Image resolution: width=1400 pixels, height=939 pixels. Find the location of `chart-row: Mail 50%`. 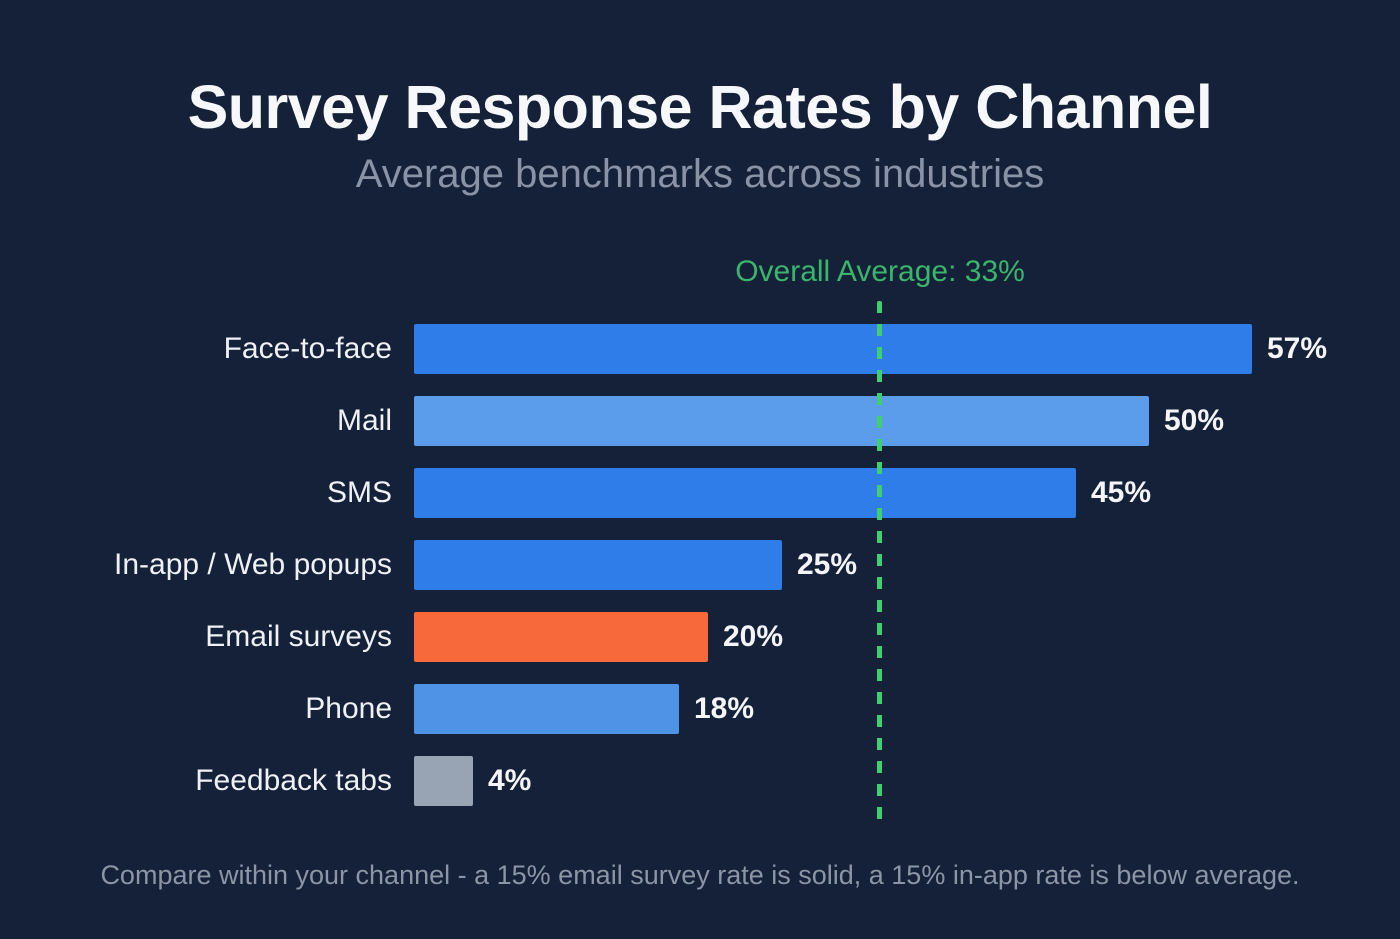

chart-row: Mail 50% is located at coordinates (700, 421).